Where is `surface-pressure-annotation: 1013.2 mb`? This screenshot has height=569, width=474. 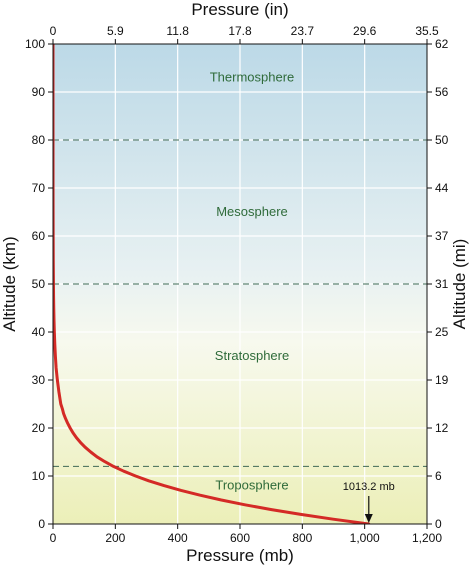
surface-pressure-annotation: 1013.2 mb is located at coordinates (369, 502).